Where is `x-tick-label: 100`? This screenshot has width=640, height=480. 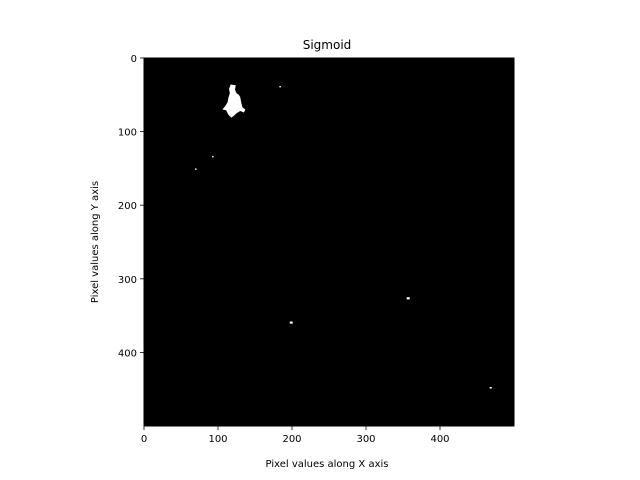 x-tick-label: 100 is located at coordinates (217, 439).